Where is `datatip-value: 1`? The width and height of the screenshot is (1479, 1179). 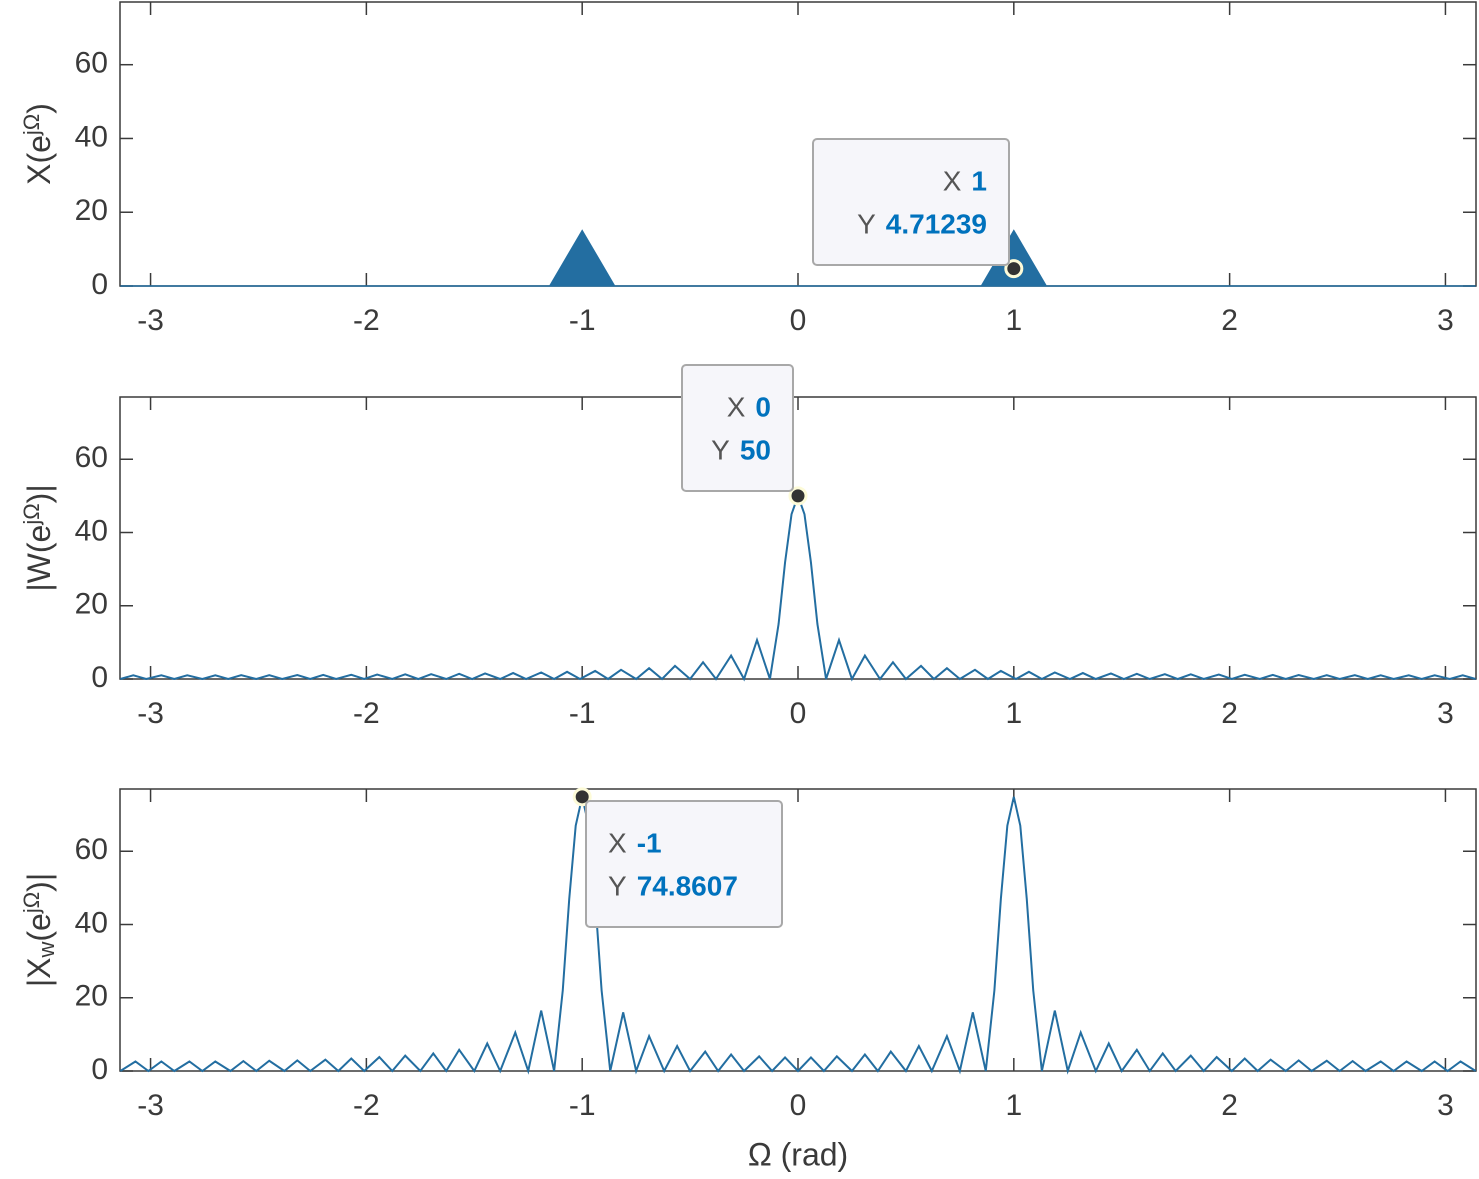 datatip-value: 1 is located at coordinates (979, 180).